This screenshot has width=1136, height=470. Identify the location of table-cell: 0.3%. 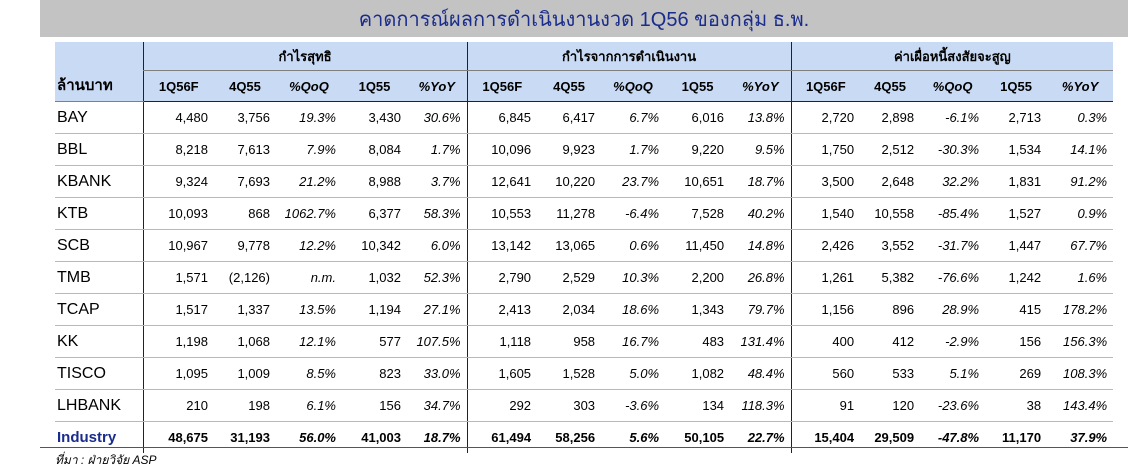
(1080, 117).